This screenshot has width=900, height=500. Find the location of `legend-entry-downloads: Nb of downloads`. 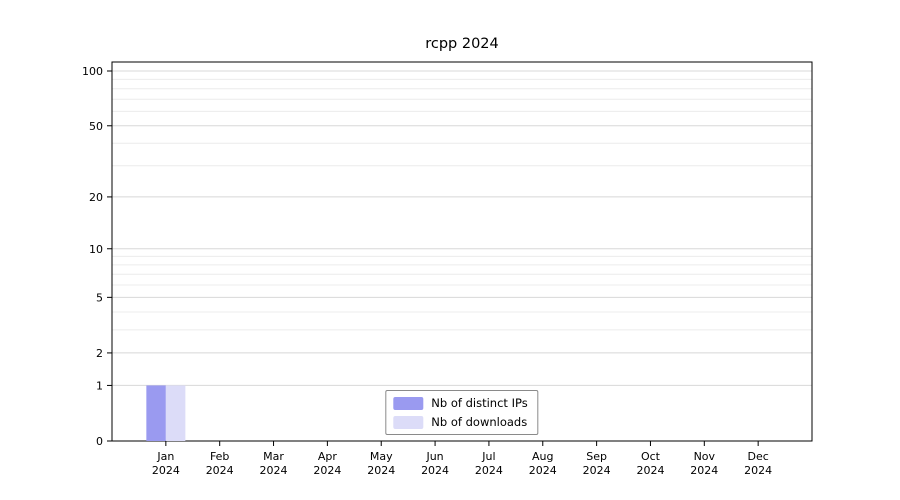

legend-entry-downloads: Nb of downloads is located at coordinates (460, 422).